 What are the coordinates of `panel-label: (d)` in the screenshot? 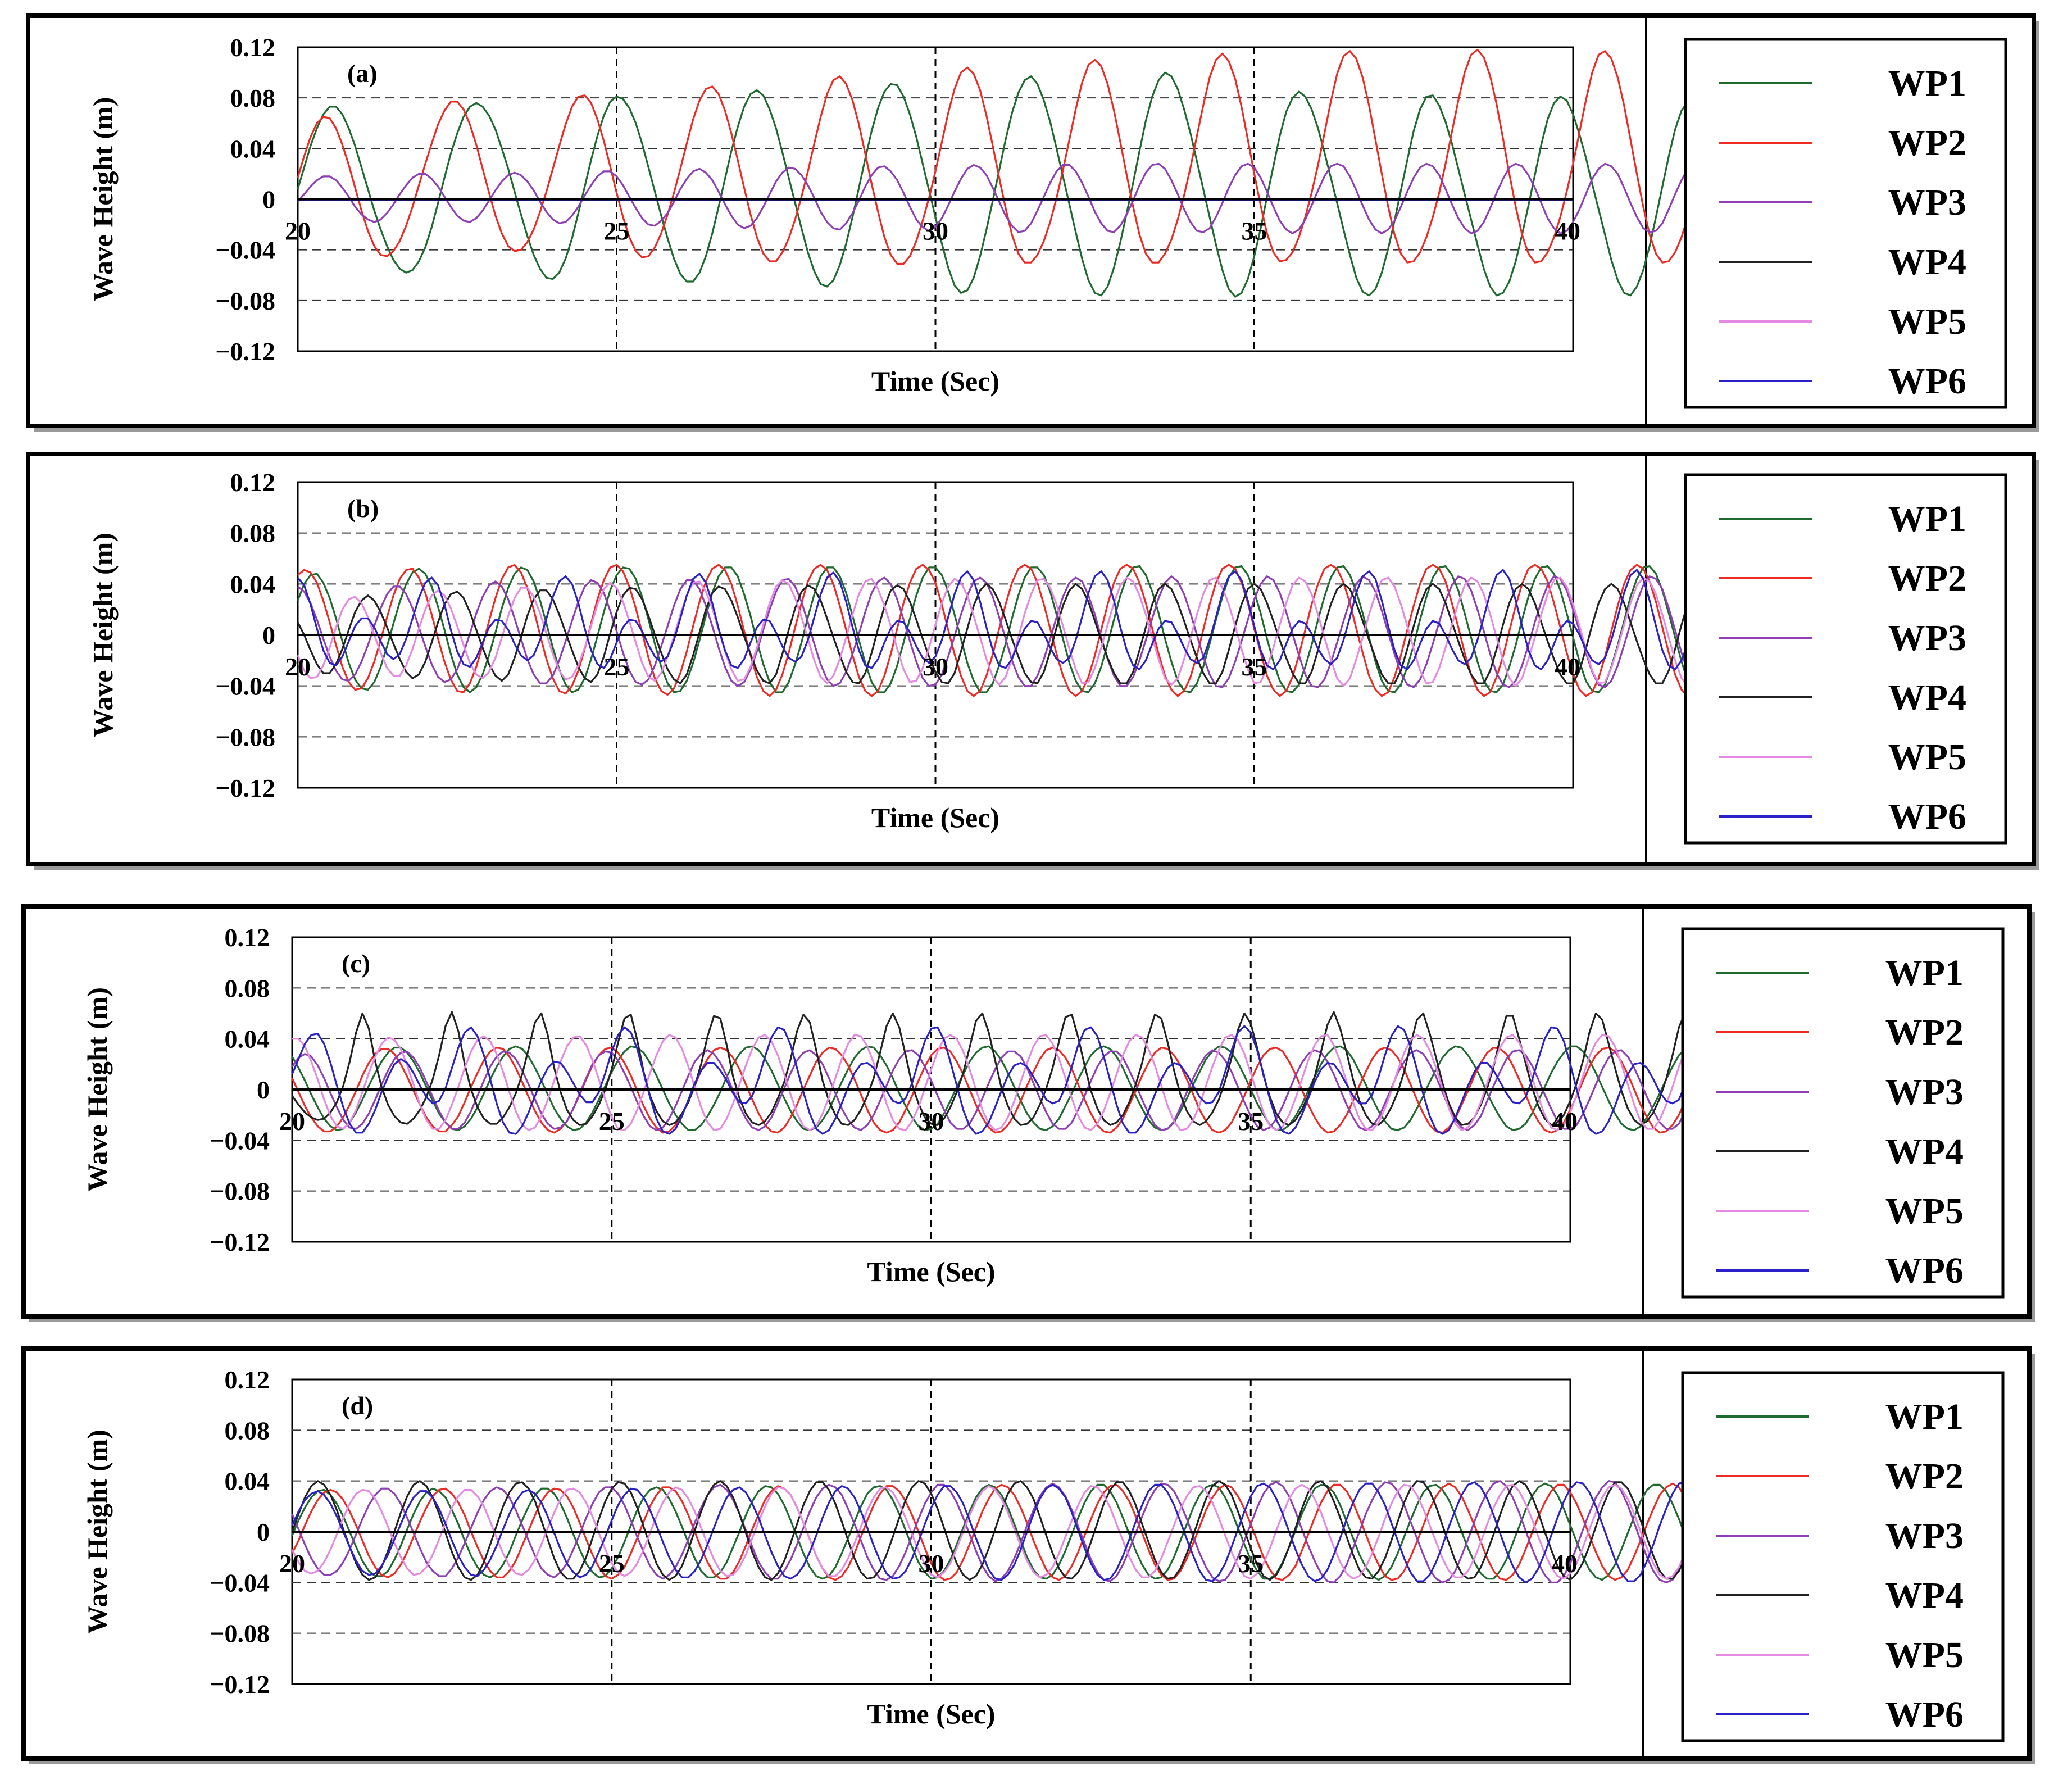 It's located at (357, 1405).